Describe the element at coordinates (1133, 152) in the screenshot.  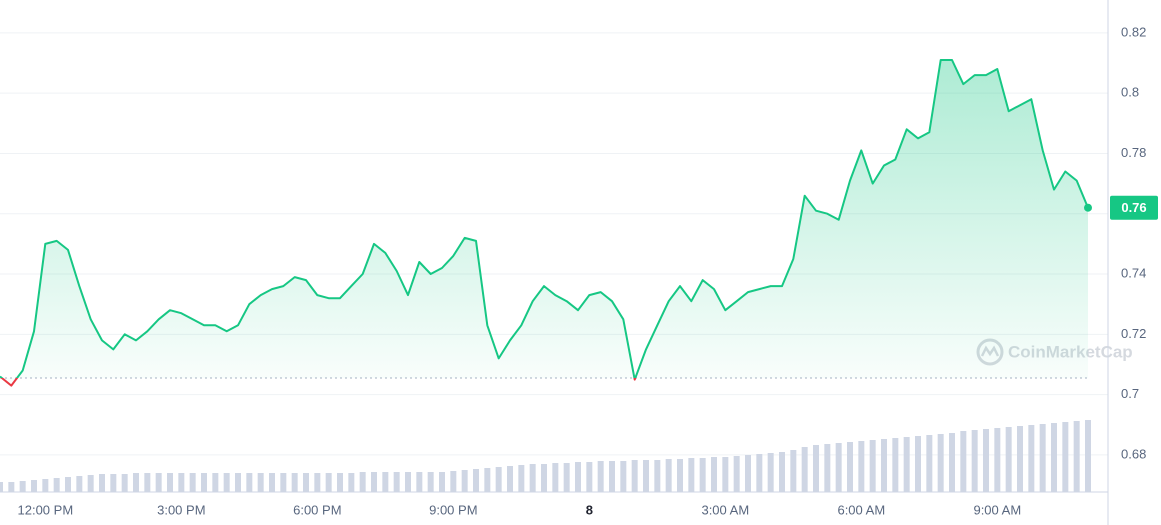
I see `y-tick-label: 0.78` at that location.